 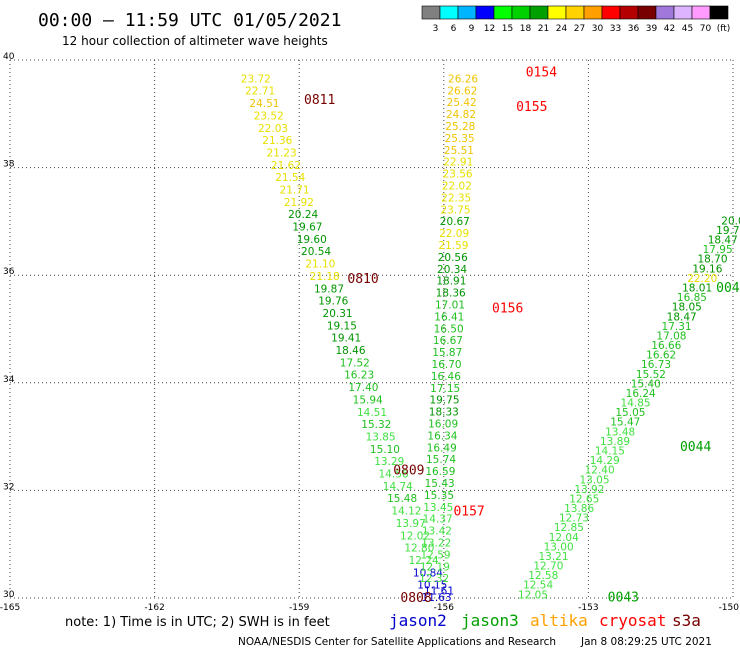 I want to click on satellite-legend: jason2 jason3 altika cryosat s3a, so click(x=545, y=620).